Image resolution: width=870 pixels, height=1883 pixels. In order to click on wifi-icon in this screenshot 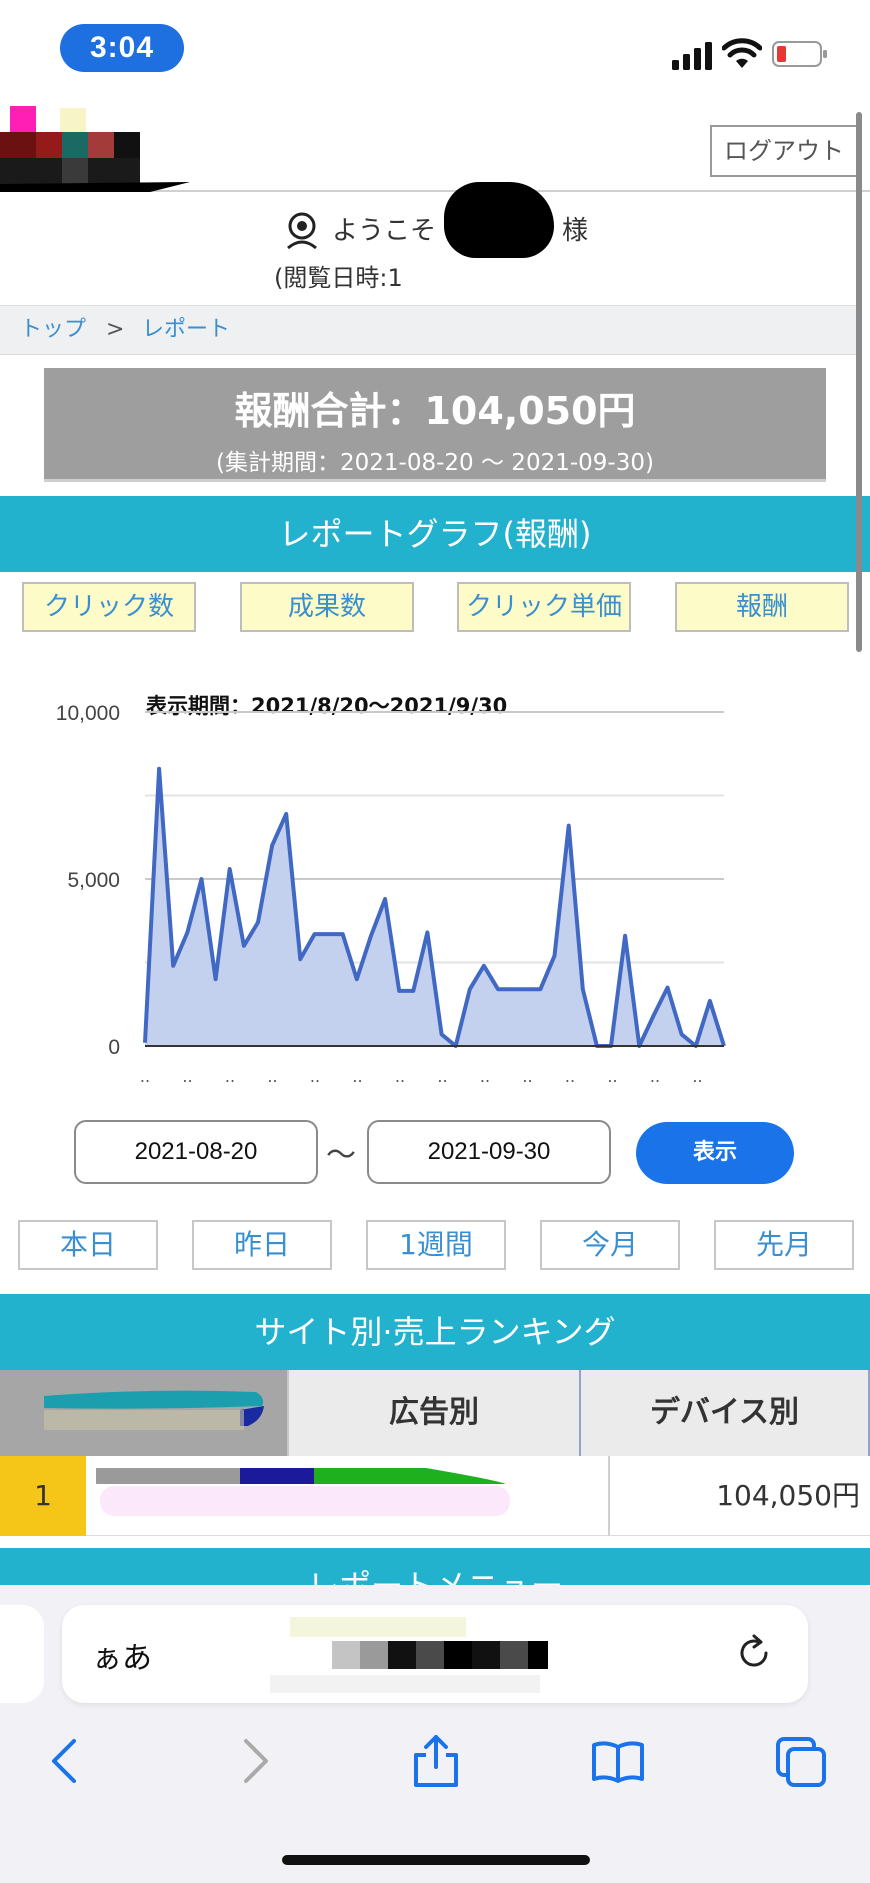, I will do `click(742, 53)`.